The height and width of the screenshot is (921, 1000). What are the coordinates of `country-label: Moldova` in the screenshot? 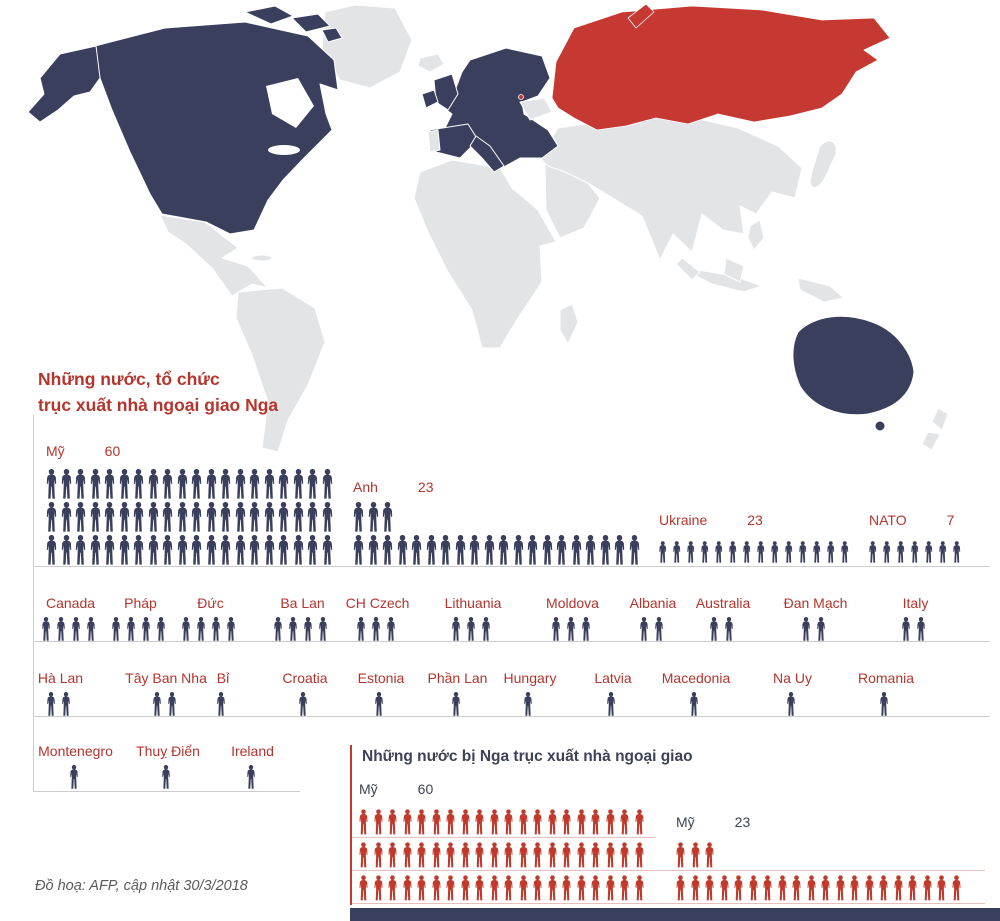 It's located at (572, 603).